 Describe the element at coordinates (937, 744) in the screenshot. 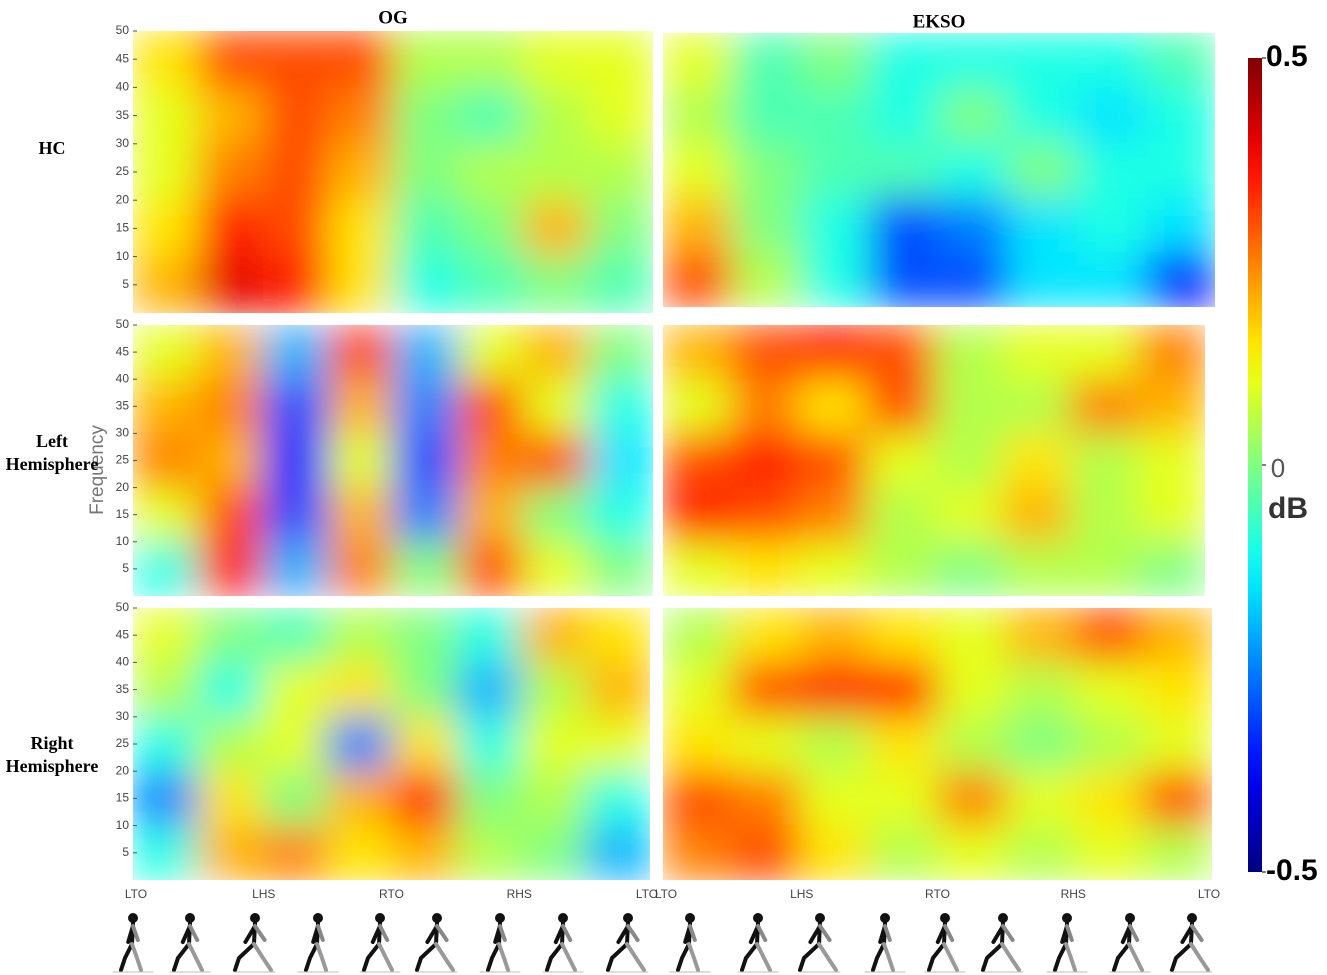

I see `heatmap-panel` at that location.